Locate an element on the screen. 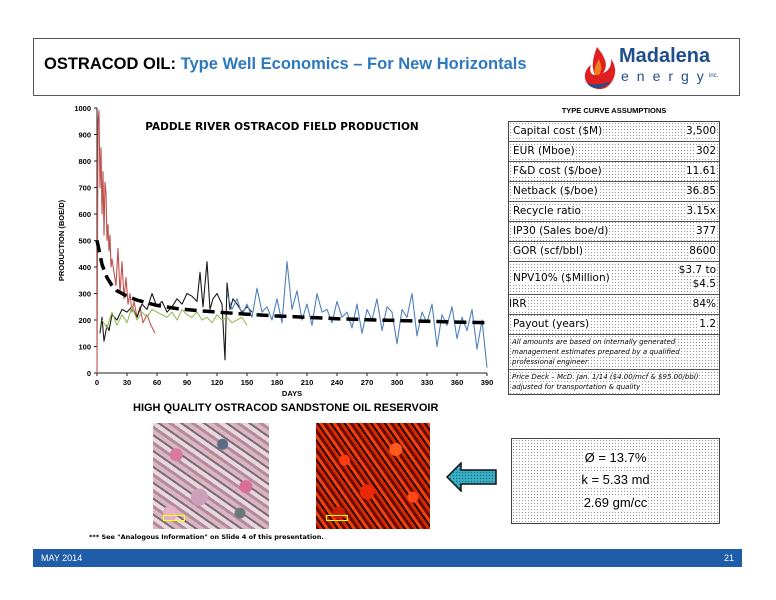 The width and height of the screenshot is (776, 600). x-tick-label: 30 is located at coordinates (127, 382).